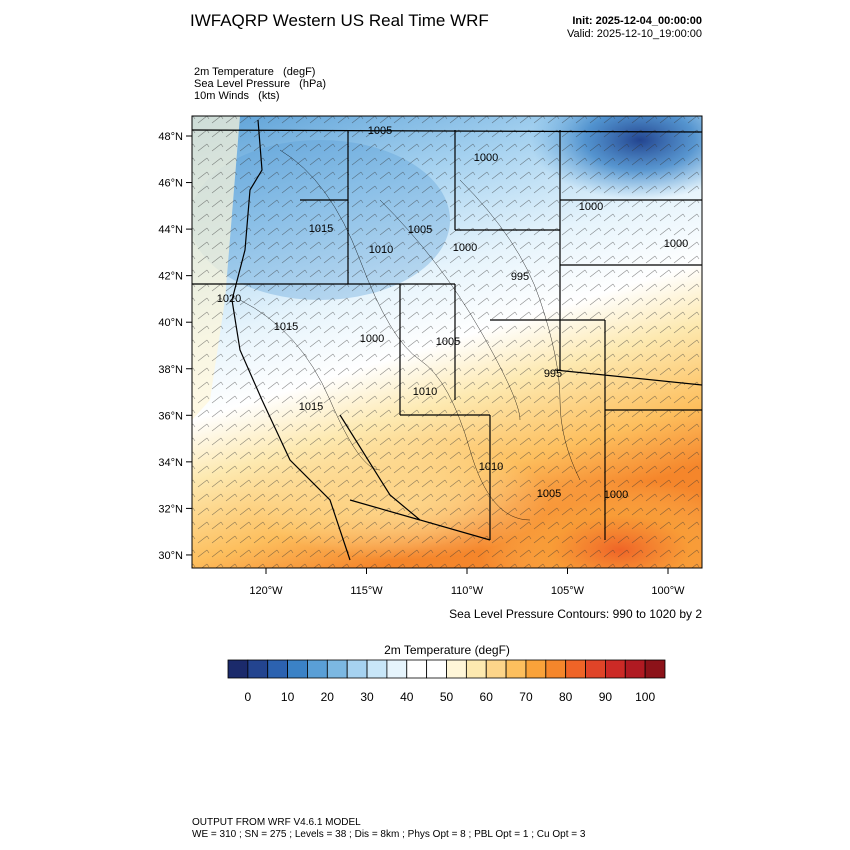 The width and height of the screenshot is (850, 850). Describe the element at coordinates (229, 299) in the screenshot. I see `contour-label: 1020` at that location.